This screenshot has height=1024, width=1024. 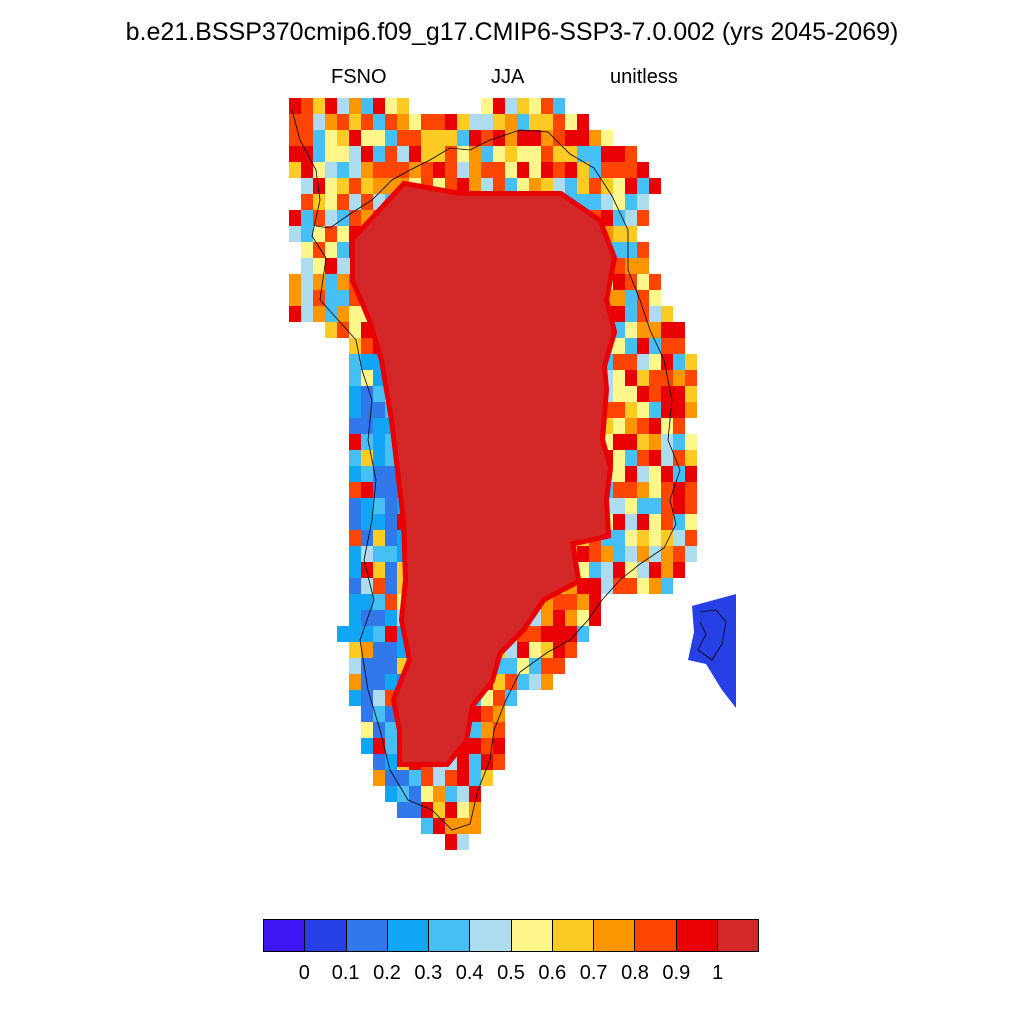 What do you see at coordinates (644, 77) in the screenshot?
I see `units-label: unitless` at bounding box center [644, 77].